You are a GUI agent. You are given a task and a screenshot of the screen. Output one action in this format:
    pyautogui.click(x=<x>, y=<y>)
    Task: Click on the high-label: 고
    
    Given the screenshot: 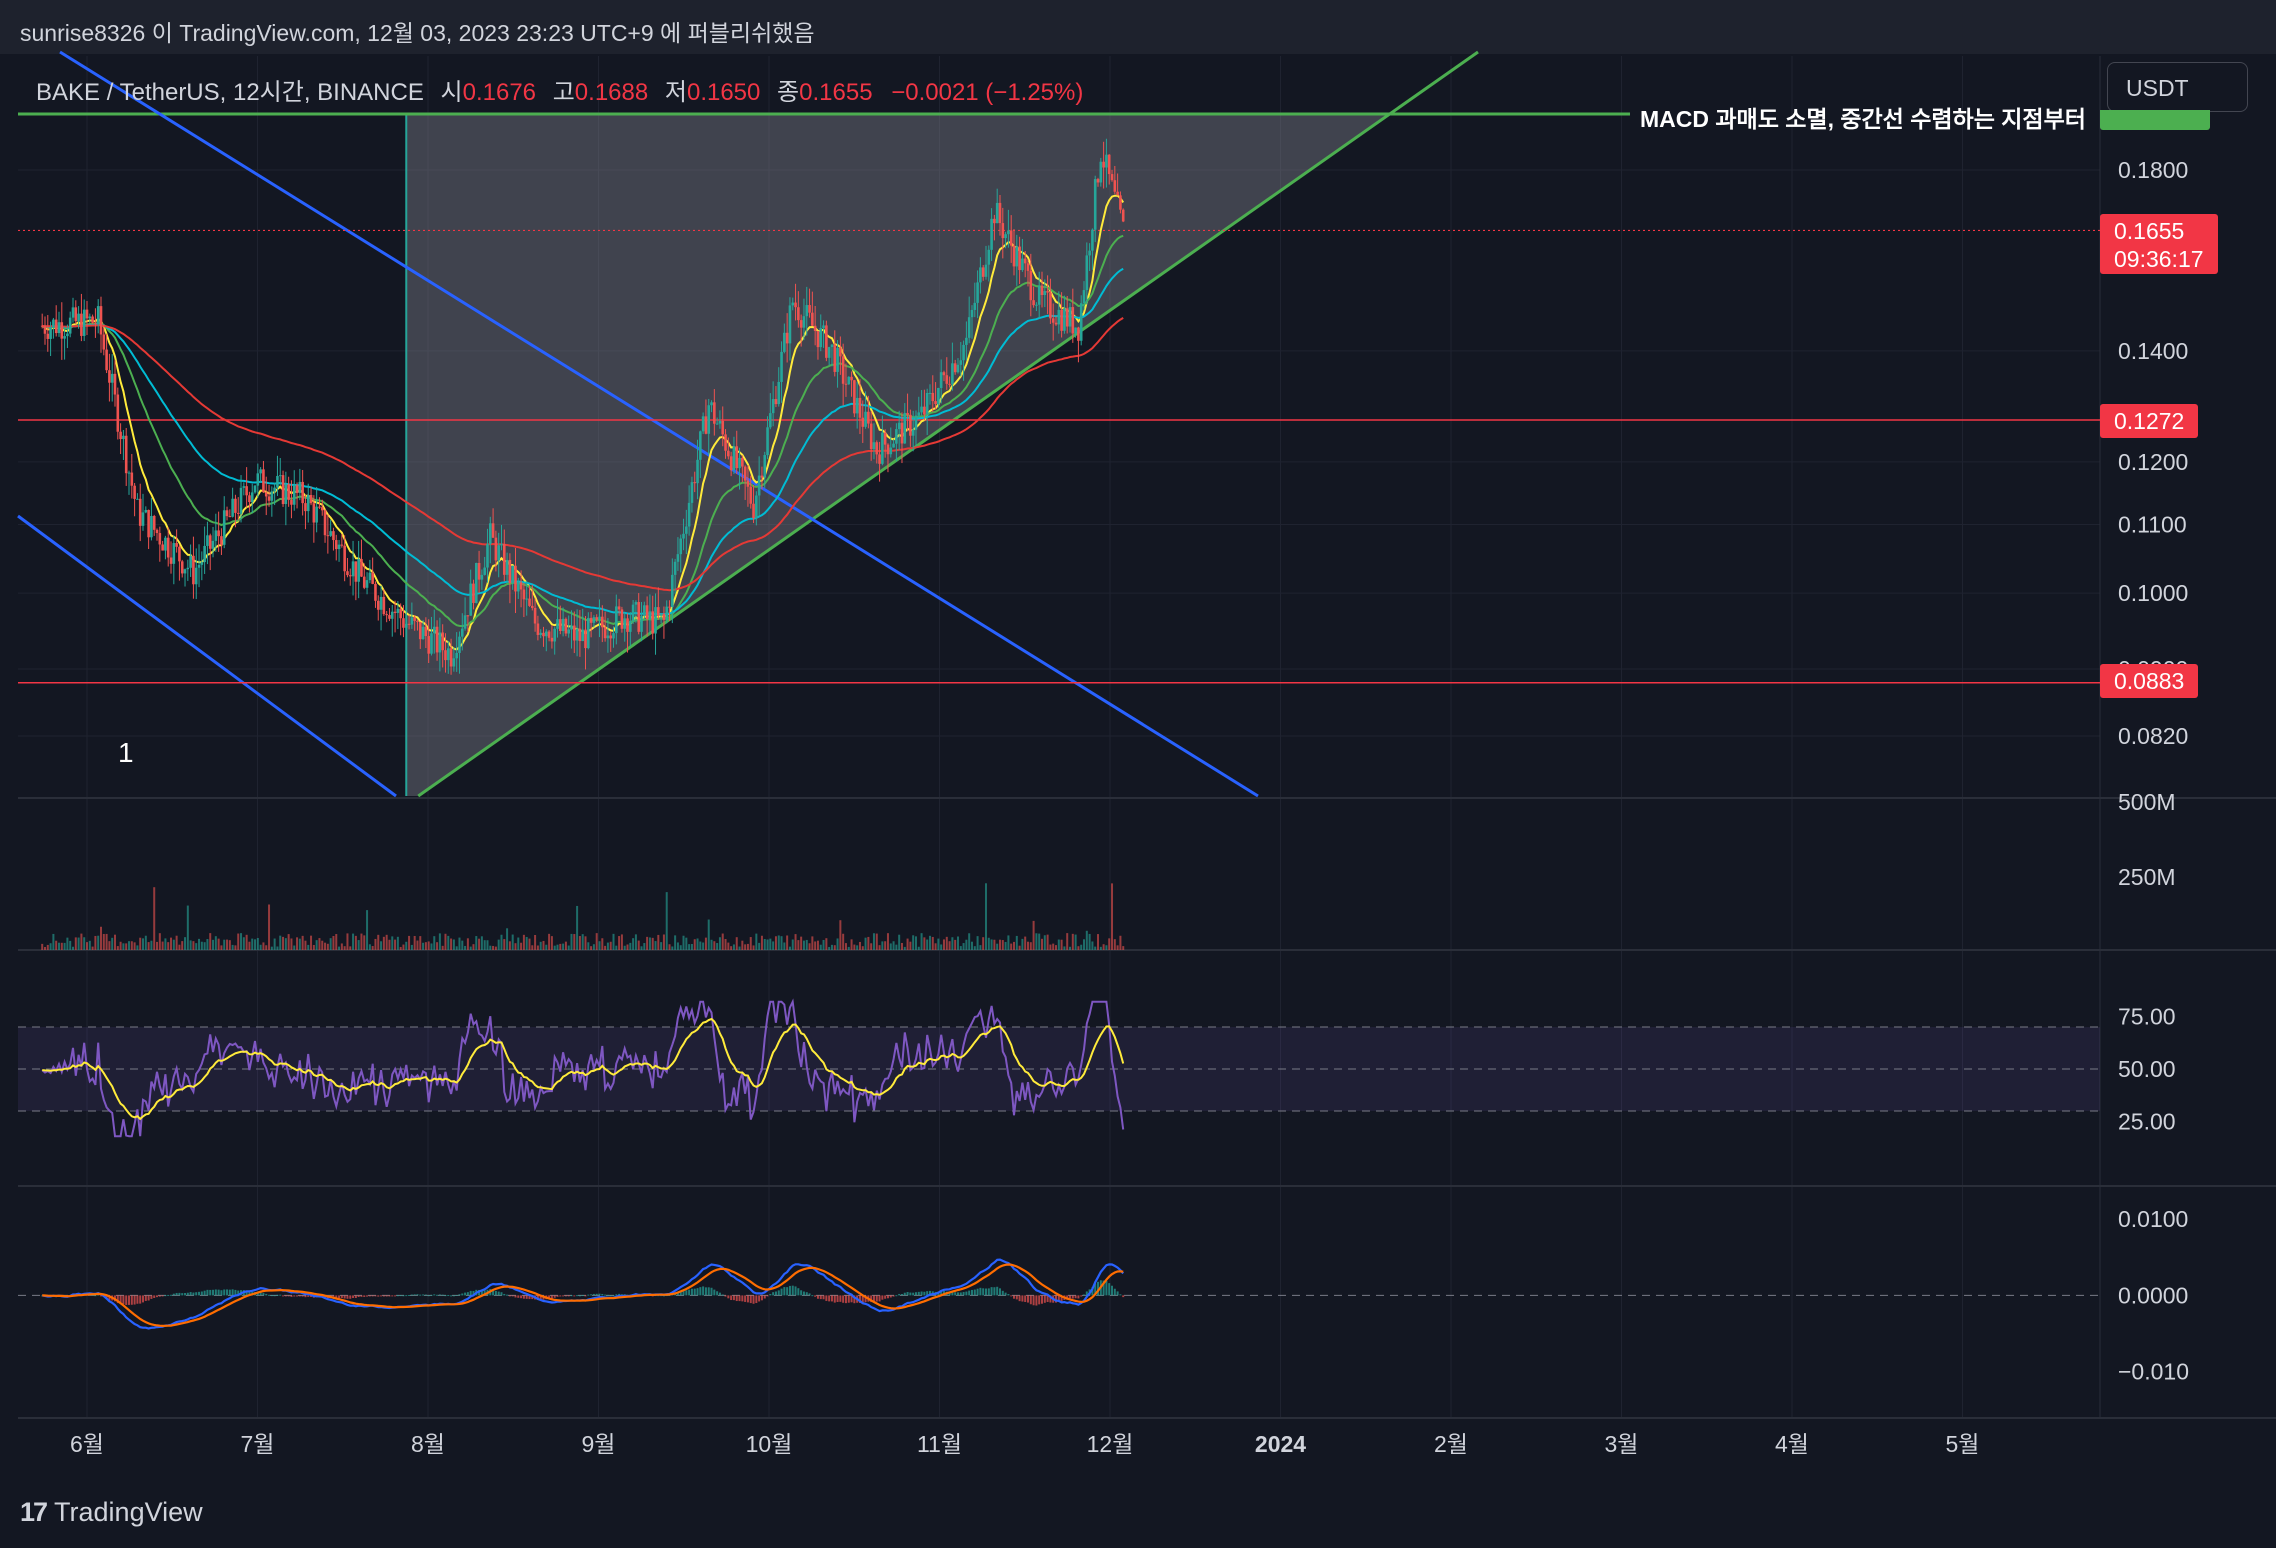 What is the action you would take?
    pyautogui.click(x=563, y=92)
    